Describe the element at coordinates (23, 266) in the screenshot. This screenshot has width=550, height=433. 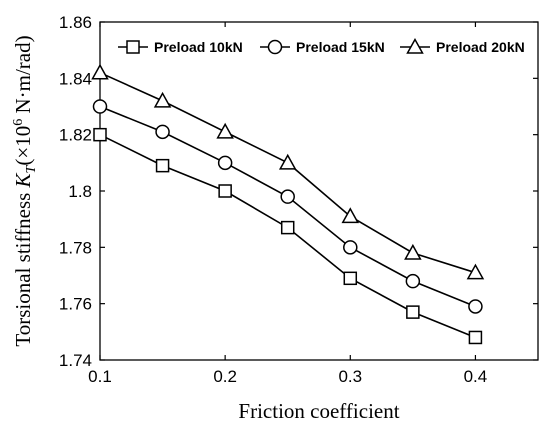
I see `y-axis-title-main: Torsional stiffness` at that location.